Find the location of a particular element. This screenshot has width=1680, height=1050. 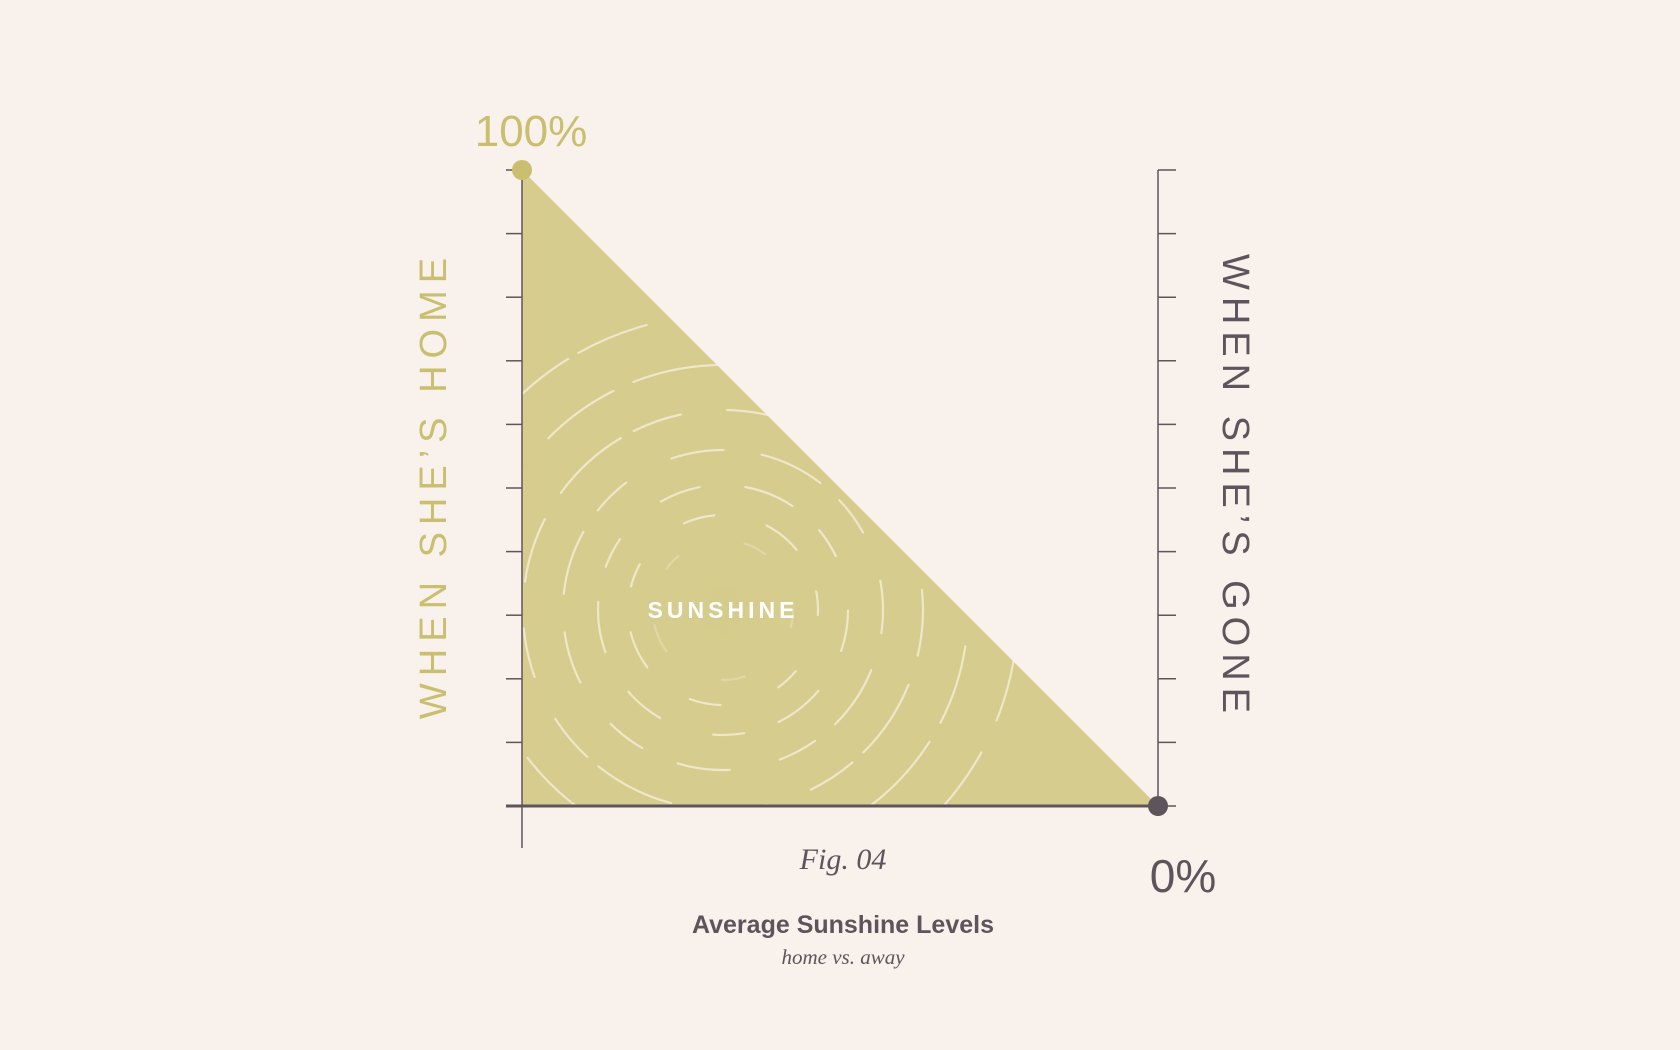

figure-number: Fig. 04 is located at coordinates (843, 859).